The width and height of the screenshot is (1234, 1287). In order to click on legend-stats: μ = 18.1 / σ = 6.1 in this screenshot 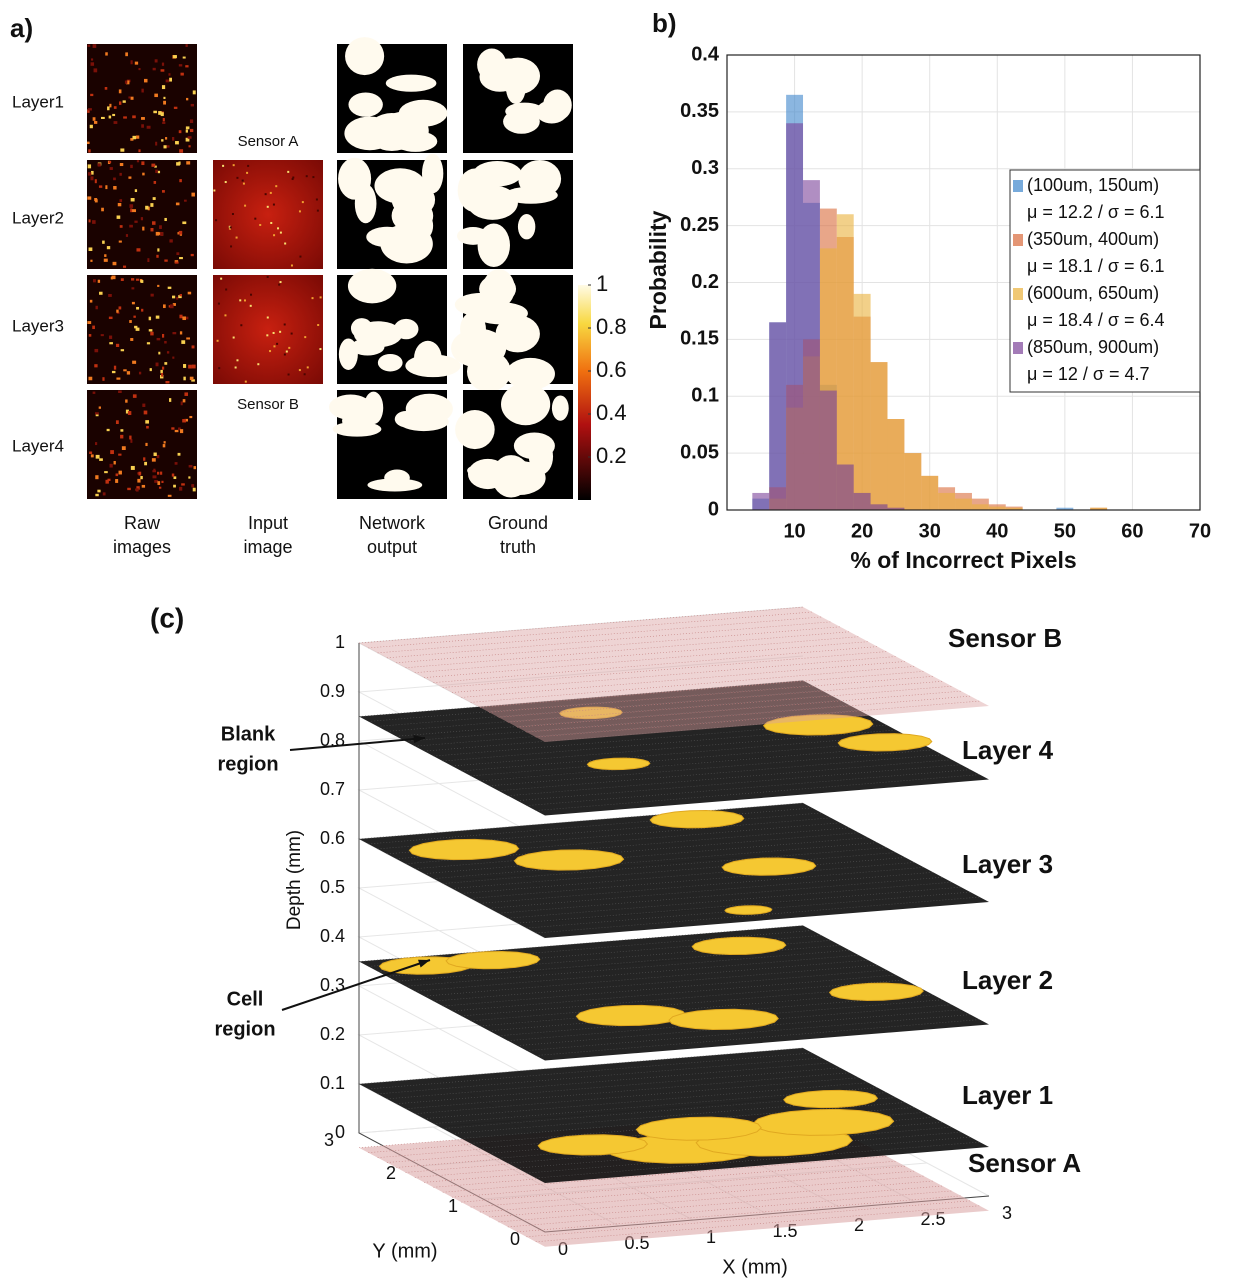, I will do `click(1096, 266)`.